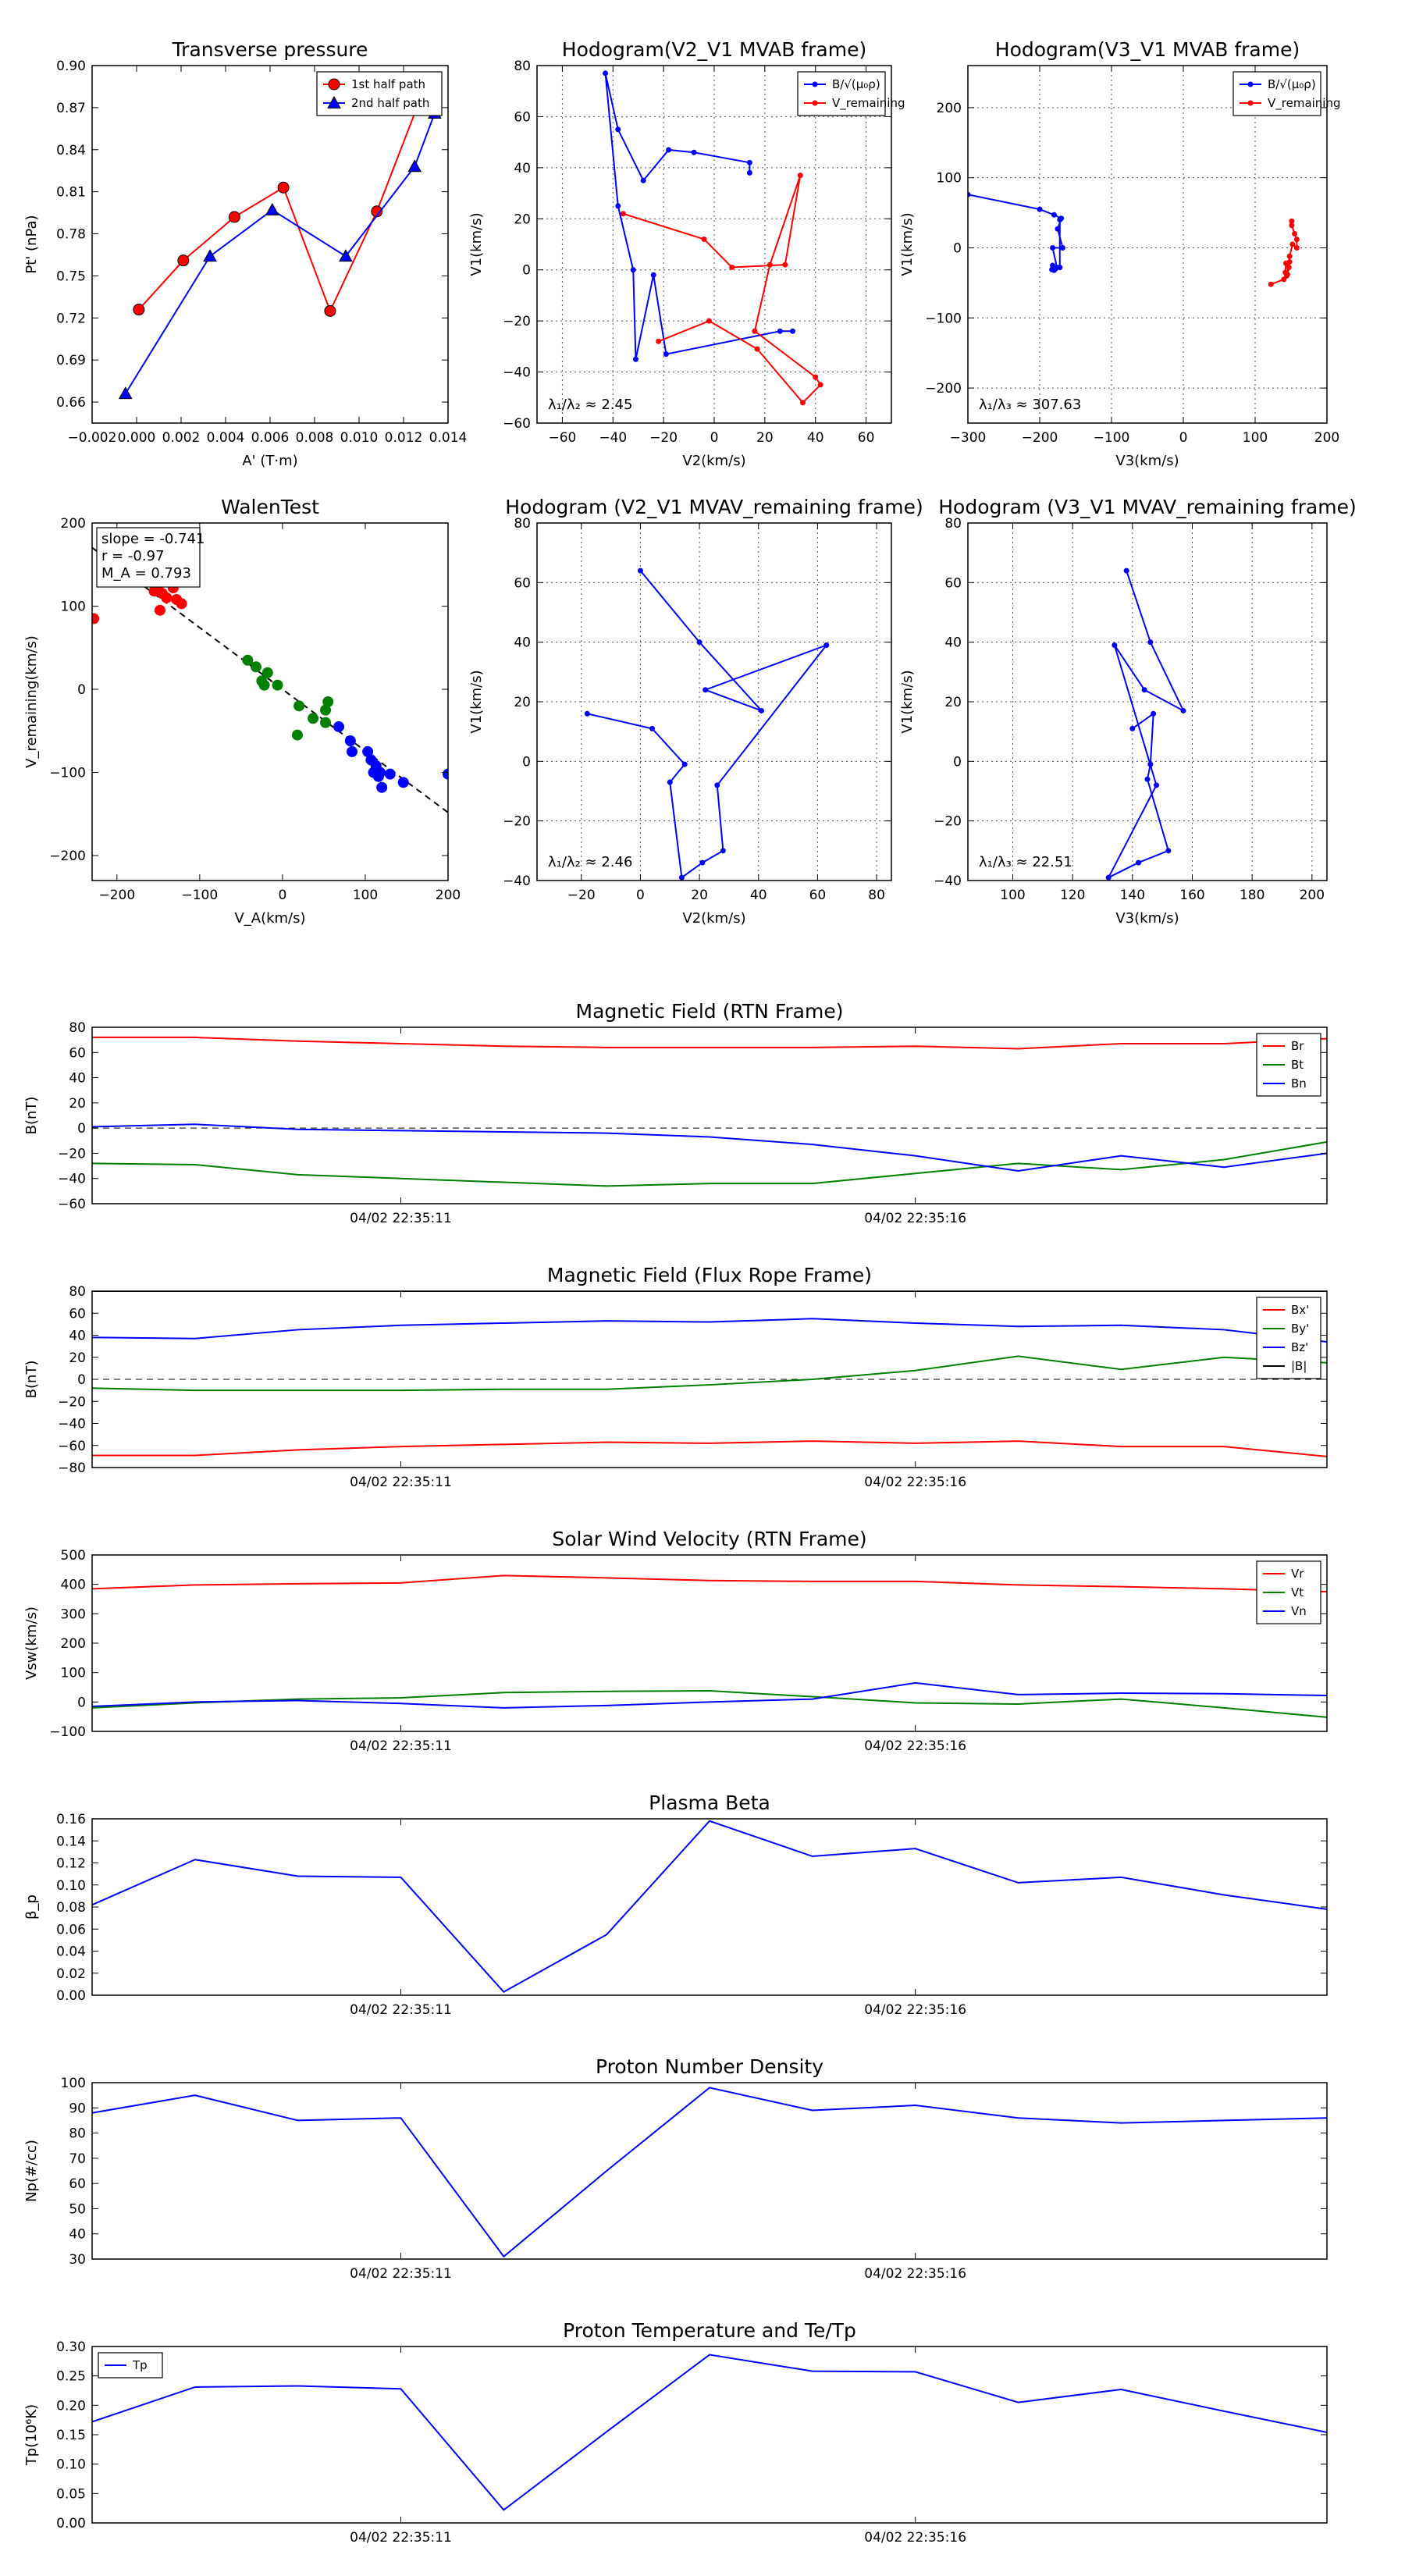 The image size is (1405, 2576). I want to click on y-tick-label: 200, so click(73, 1644).